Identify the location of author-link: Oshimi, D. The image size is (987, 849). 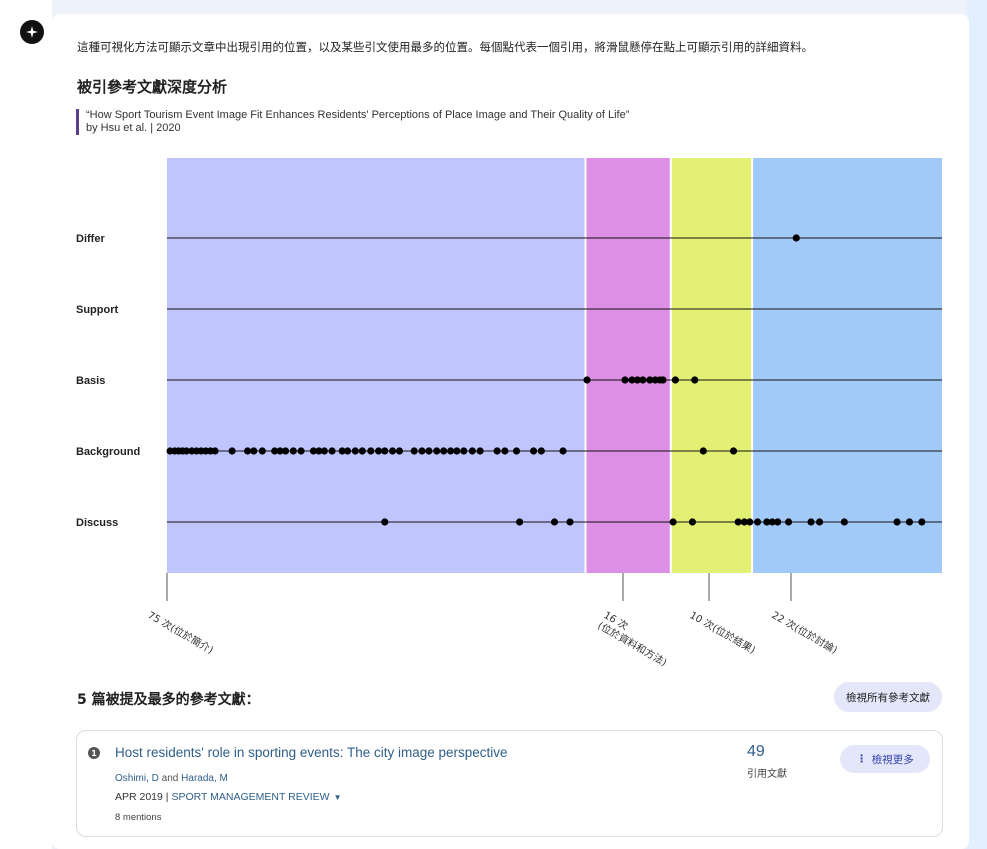
(137, 778).